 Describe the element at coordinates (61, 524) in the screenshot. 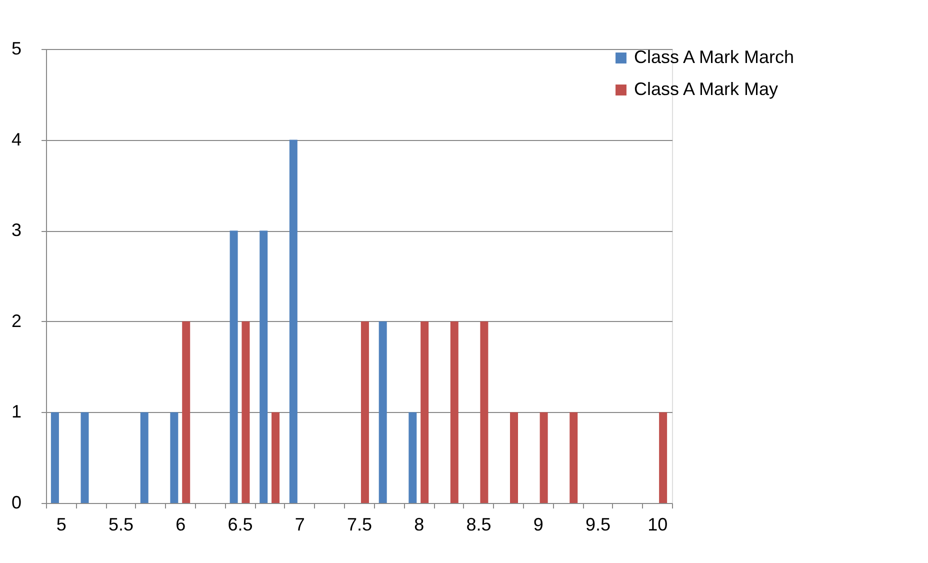

I see `x-tick-label: 5` at that location.